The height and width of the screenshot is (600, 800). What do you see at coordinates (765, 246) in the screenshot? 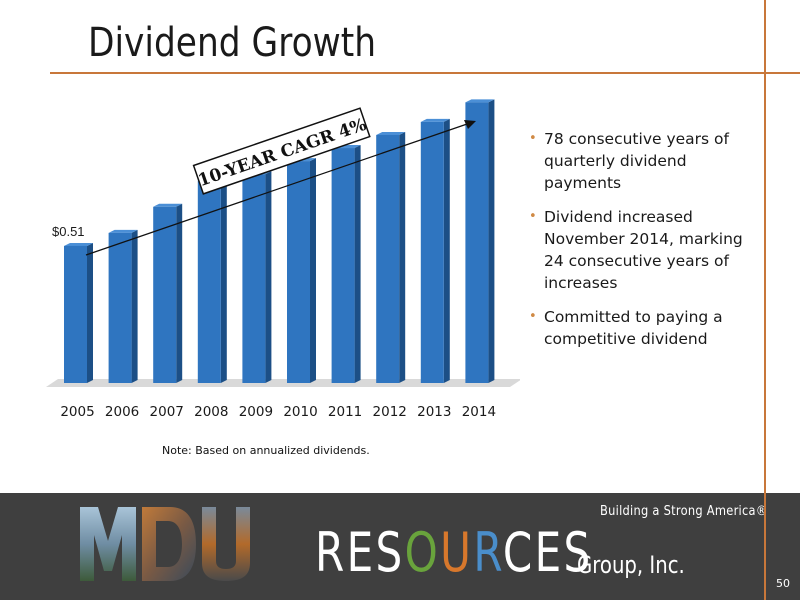
I see `right-divider` at bounding box center [765, 246].